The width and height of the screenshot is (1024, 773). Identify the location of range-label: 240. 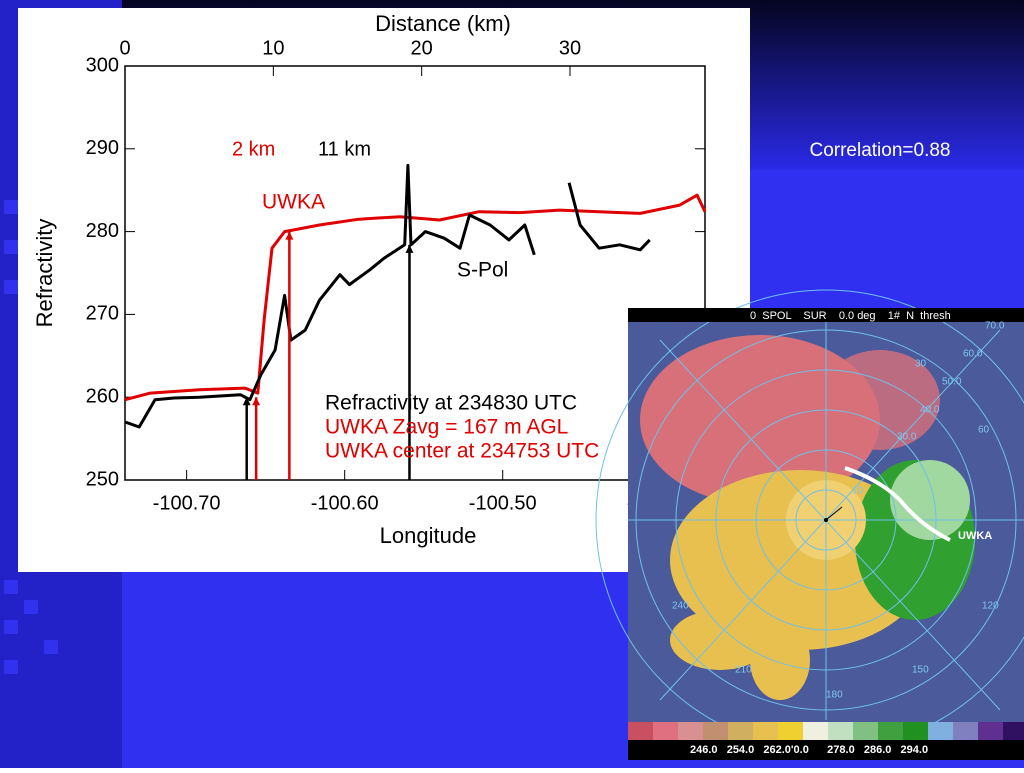
(680, 606).